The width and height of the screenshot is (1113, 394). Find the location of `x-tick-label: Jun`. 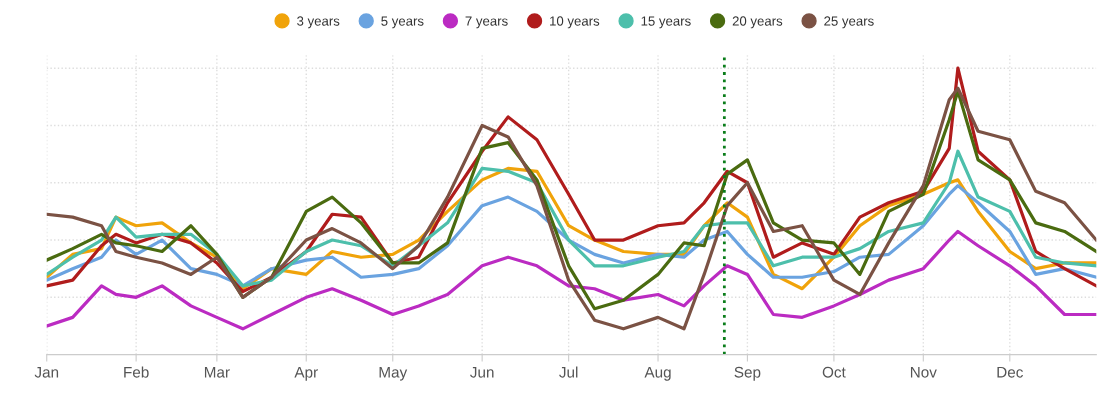

x-tick-label: Jun is located at coordinates (482, 372).